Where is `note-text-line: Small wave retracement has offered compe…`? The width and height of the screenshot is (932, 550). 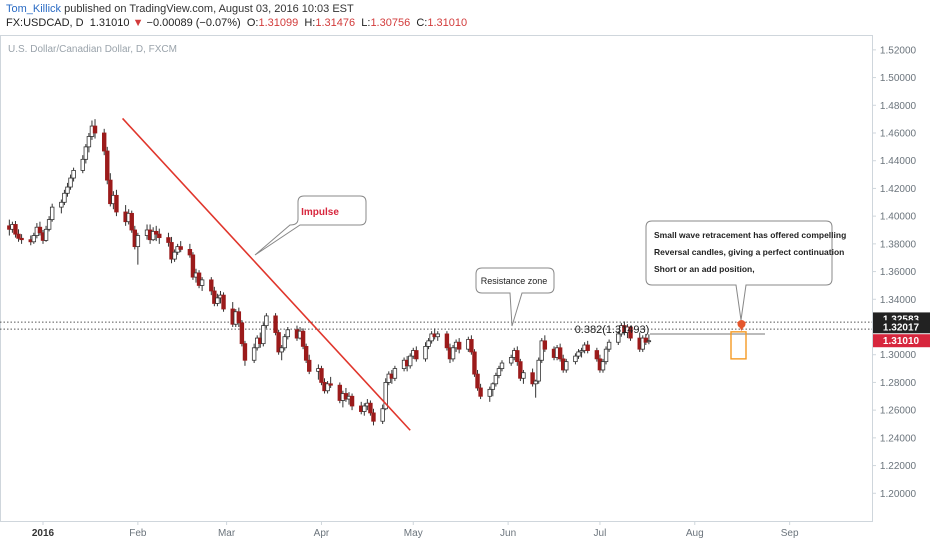 note-text-line: Small wave retracement has offered compe… is located at coordinates (750, 235).